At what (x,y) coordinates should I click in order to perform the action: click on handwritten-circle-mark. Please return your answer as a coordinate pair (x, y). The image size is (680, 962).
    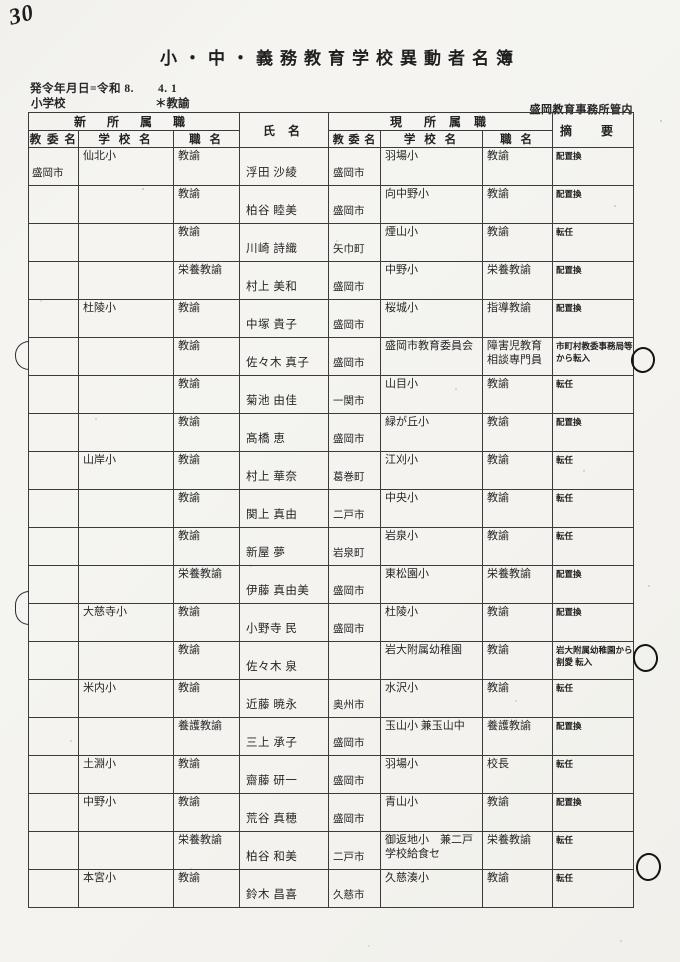
    Looking at the image, I should click on (648, 867).